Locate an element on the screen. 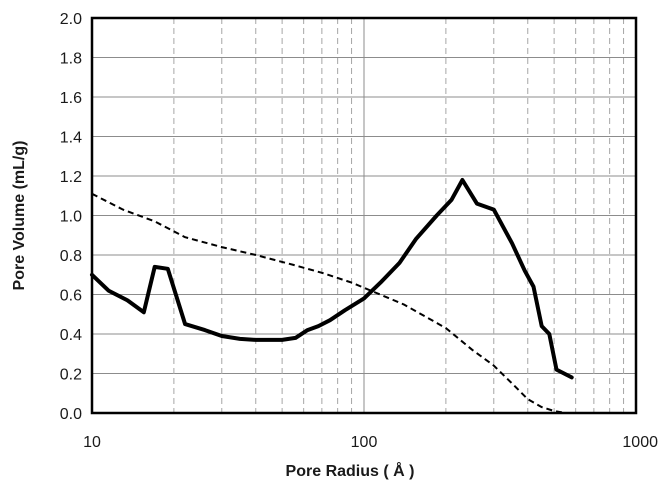  y-tick-label: 1.6 is located at coordinates (71, 98).